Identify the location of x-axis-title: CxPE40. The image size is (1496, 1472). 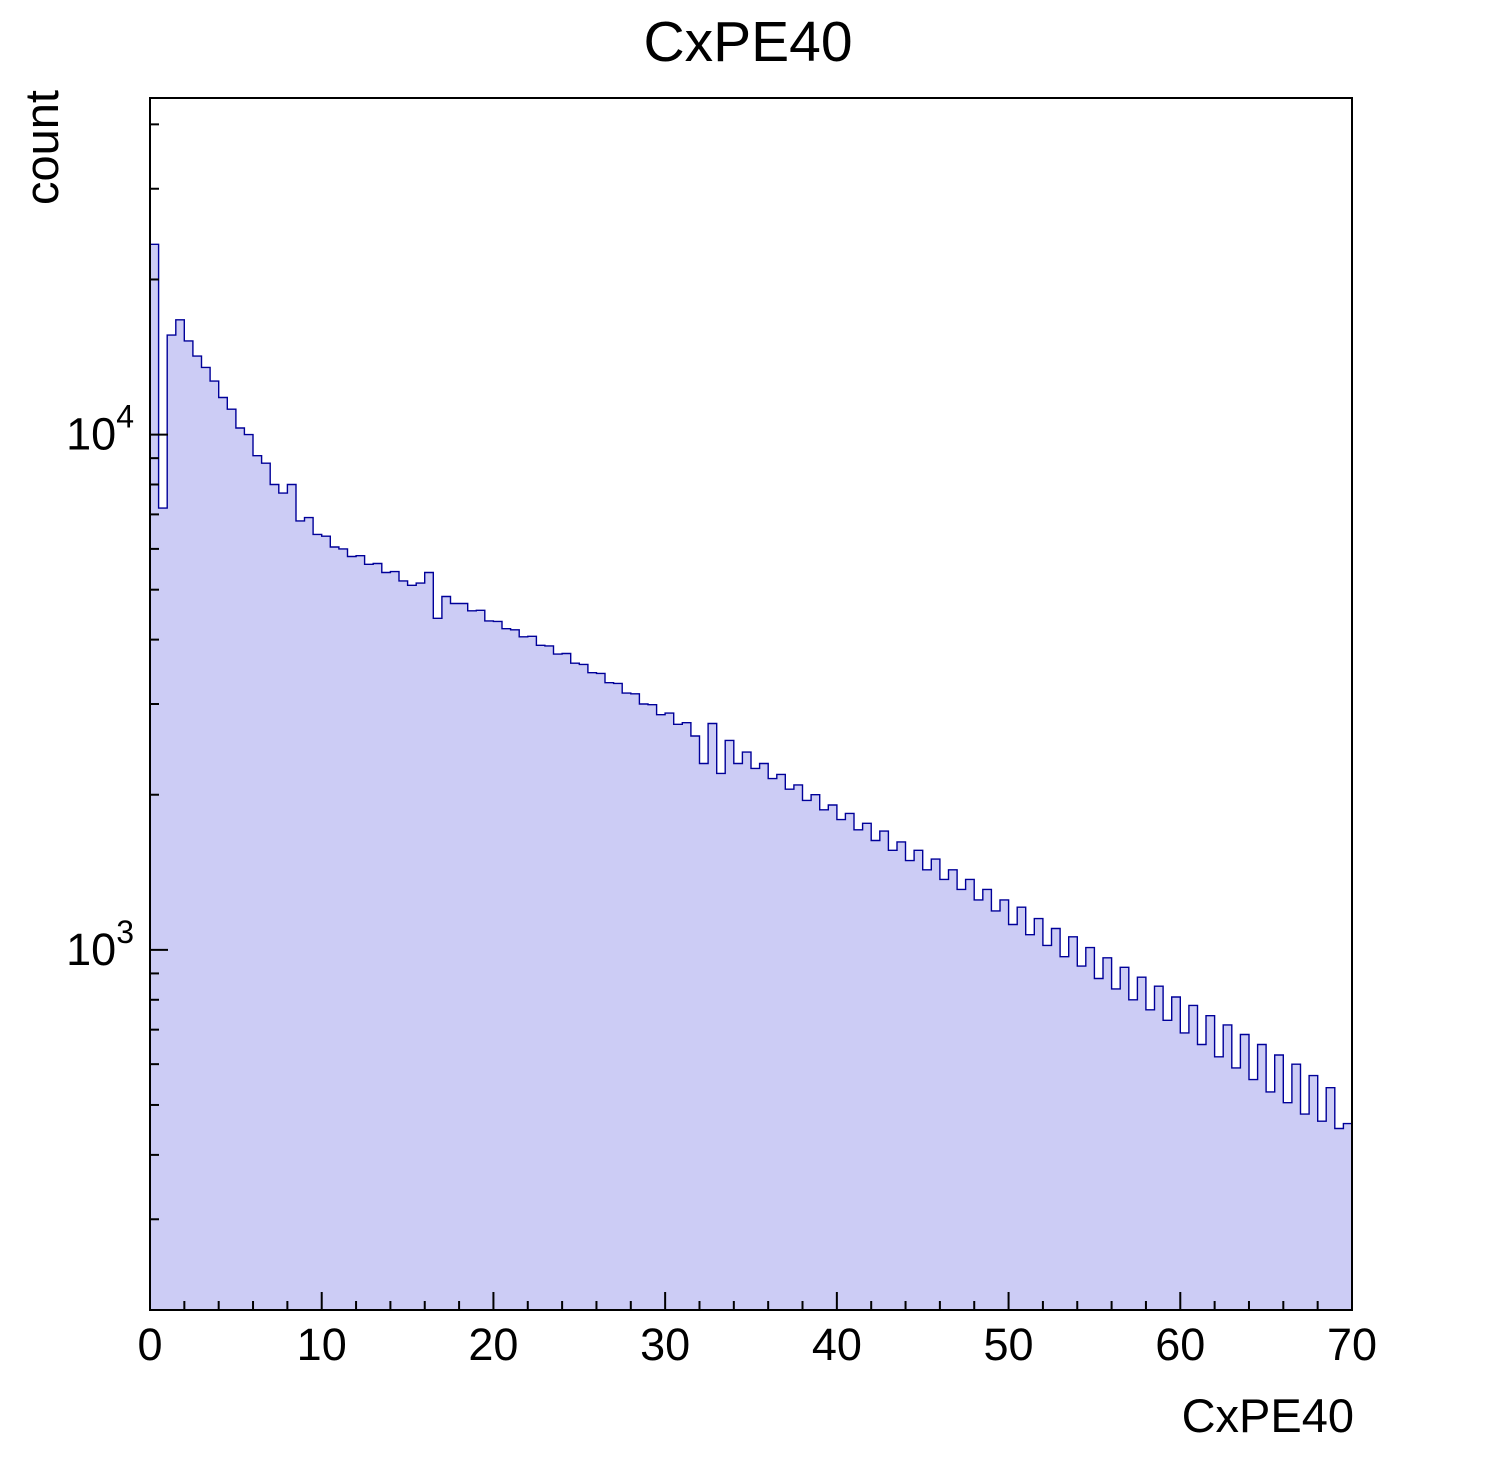
(1267, 1415).